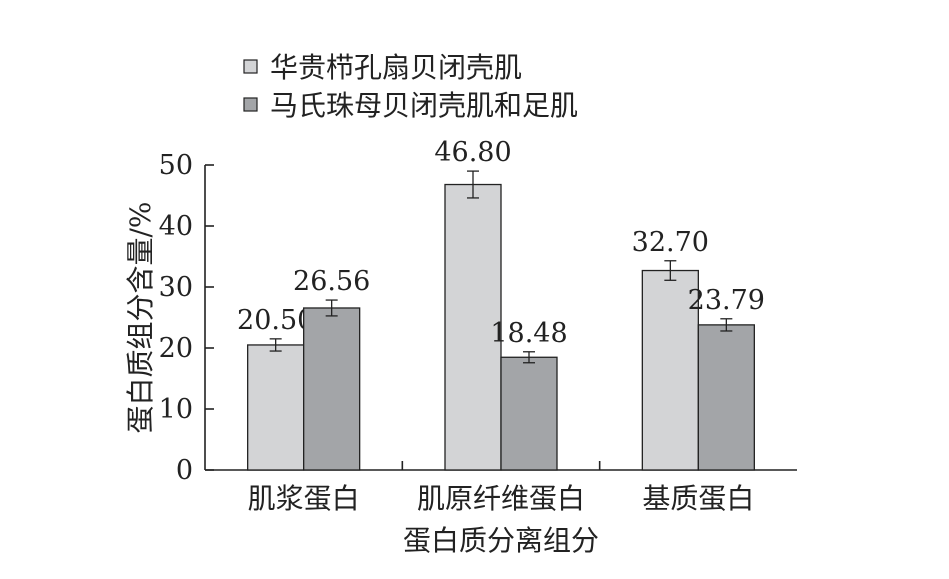 The height and width of the screenshot is (579, 949). What do you see at coordinates (176, 226) in the screenshot?
I see `y-tick-label: 40` at bounding box center [176, 226].